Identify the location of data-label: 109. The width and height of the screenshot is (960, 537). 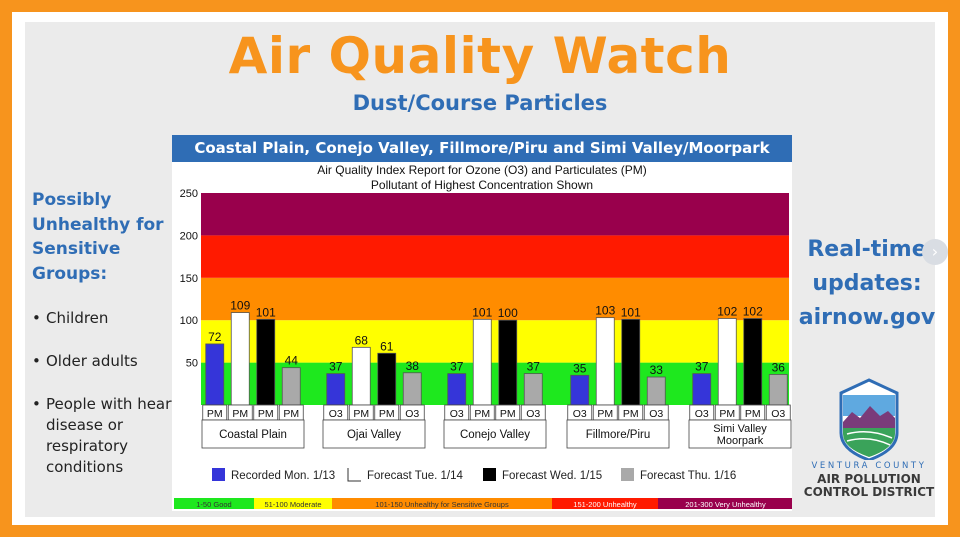
(240, 306).